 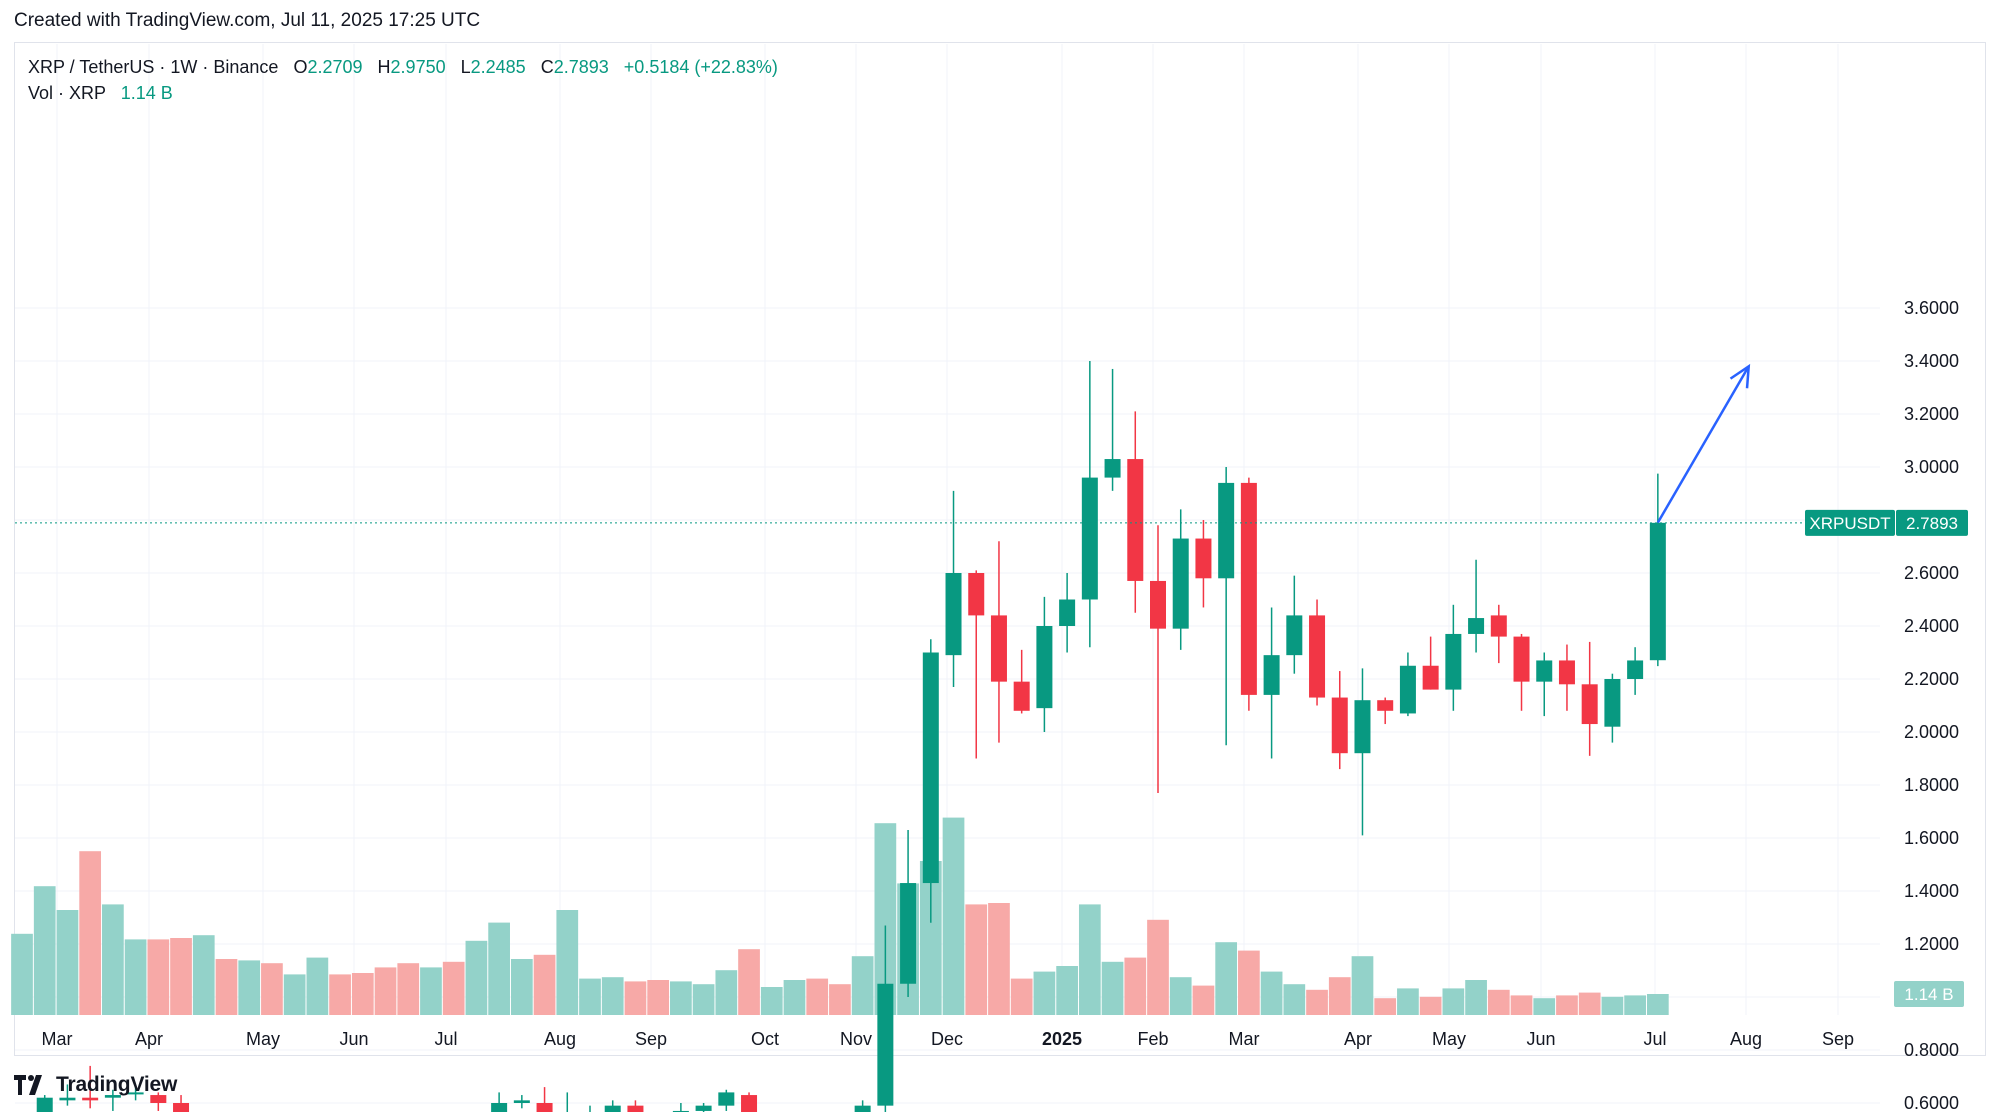 What do you see at coordinates (67, 93) in the screenshot?
I see `volume-label: Vol · XRP` at bounding box center [67, 93].